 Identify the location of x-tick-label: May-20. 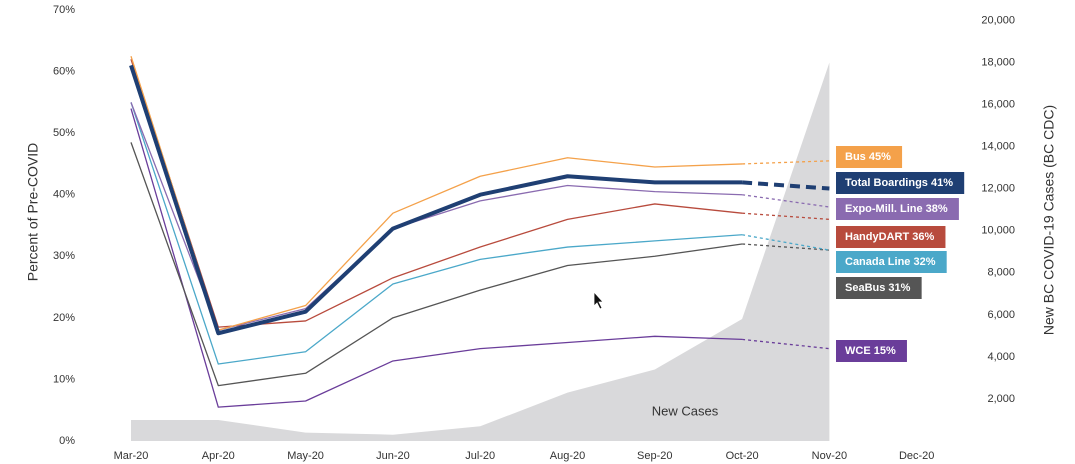
(305, 456).